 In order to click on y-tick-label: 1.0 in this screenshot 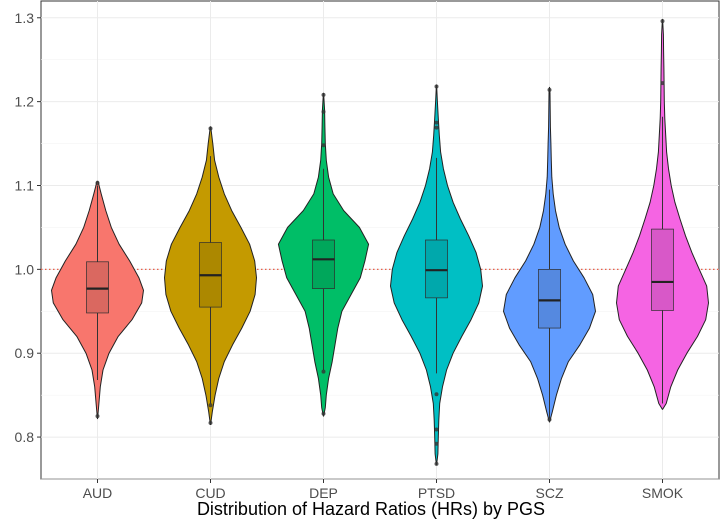, I will do `click(25, 269)`.